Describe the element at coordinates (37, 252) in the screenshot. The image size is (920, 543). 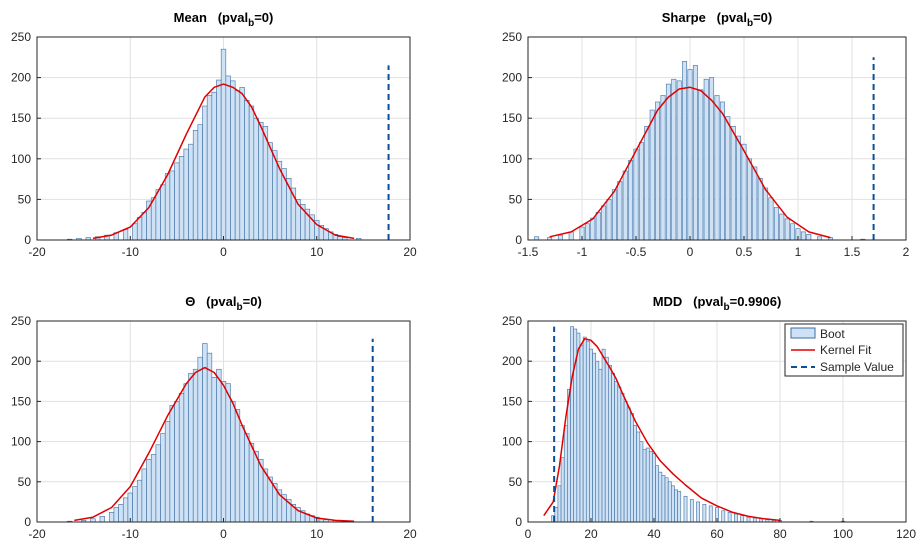
I see `x-tick-label-mean-0: -20` at that location.